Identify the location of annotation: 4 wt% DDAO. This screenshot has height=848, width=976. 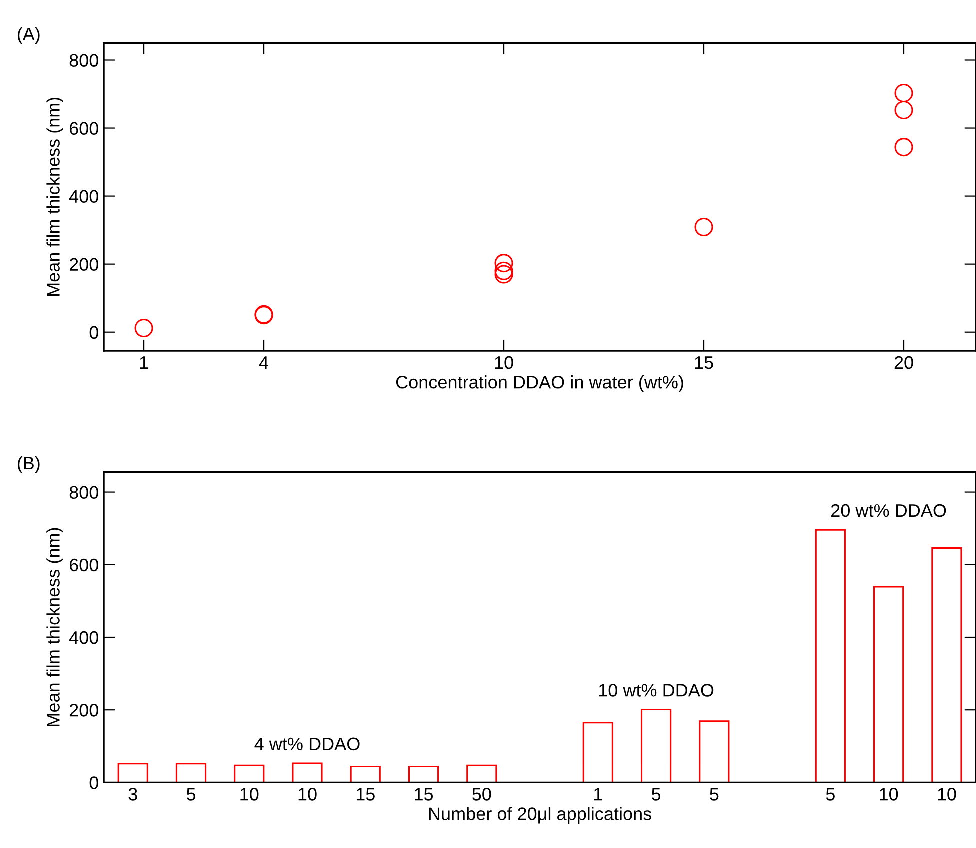
(307, 744).